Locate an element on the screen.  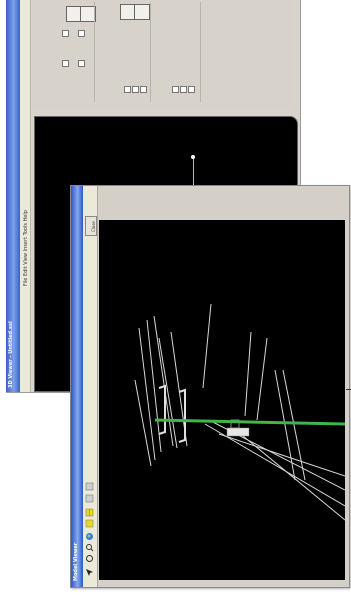
axis-line is located at coordinates (193, 183).